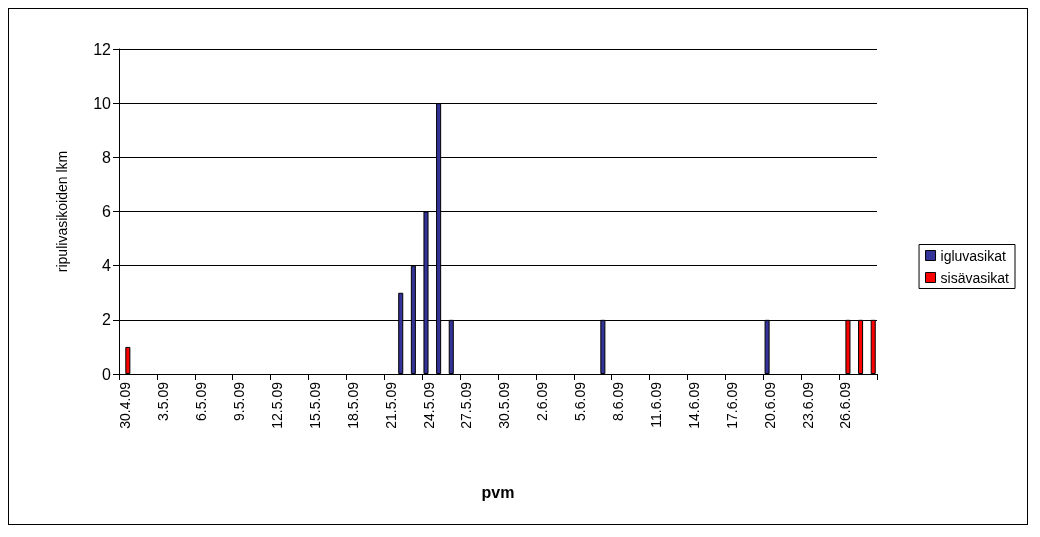 The image size is (1040, 537). What do you see at coordinates (102, 49) in the screenshot?
I see `y-tick-label: 12` at bounding box center [102, 49].